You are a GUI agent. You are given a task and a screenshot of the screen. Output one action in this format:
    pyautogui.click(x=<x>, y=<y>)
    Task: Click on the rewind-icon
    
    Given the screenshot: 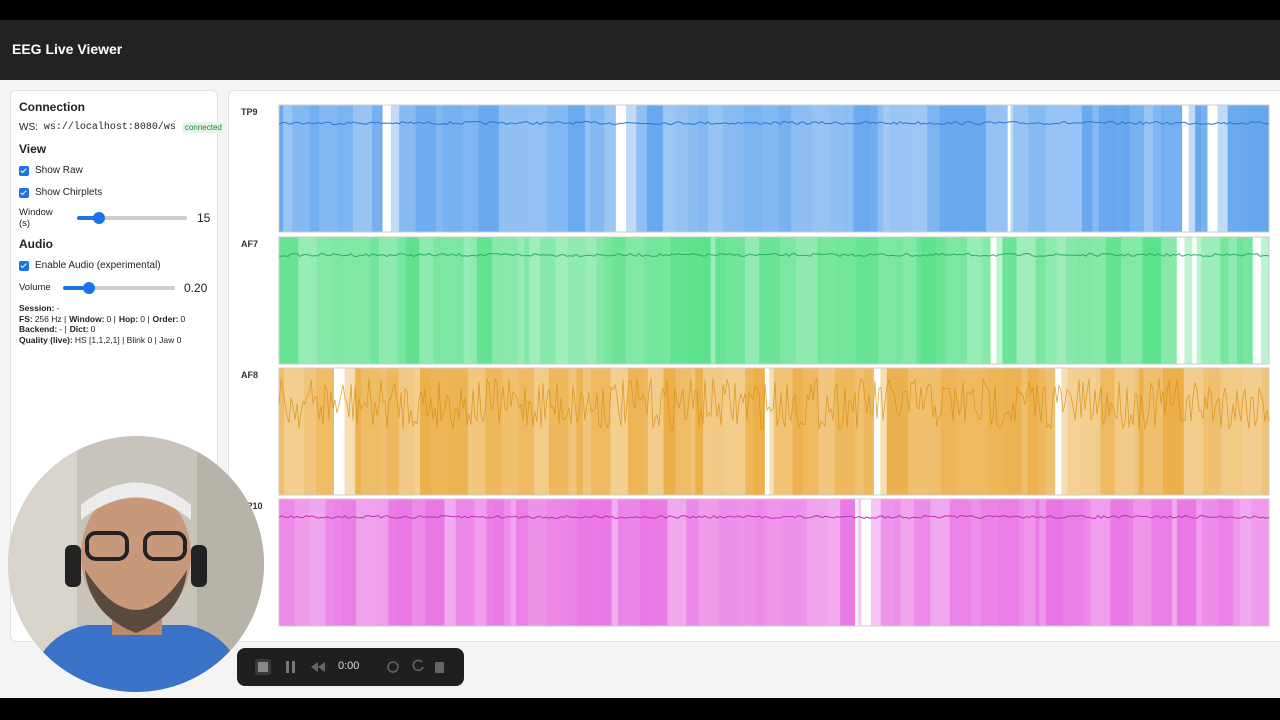 What is the action you would take?
    pyautogui.click(x=318, y=667)
    